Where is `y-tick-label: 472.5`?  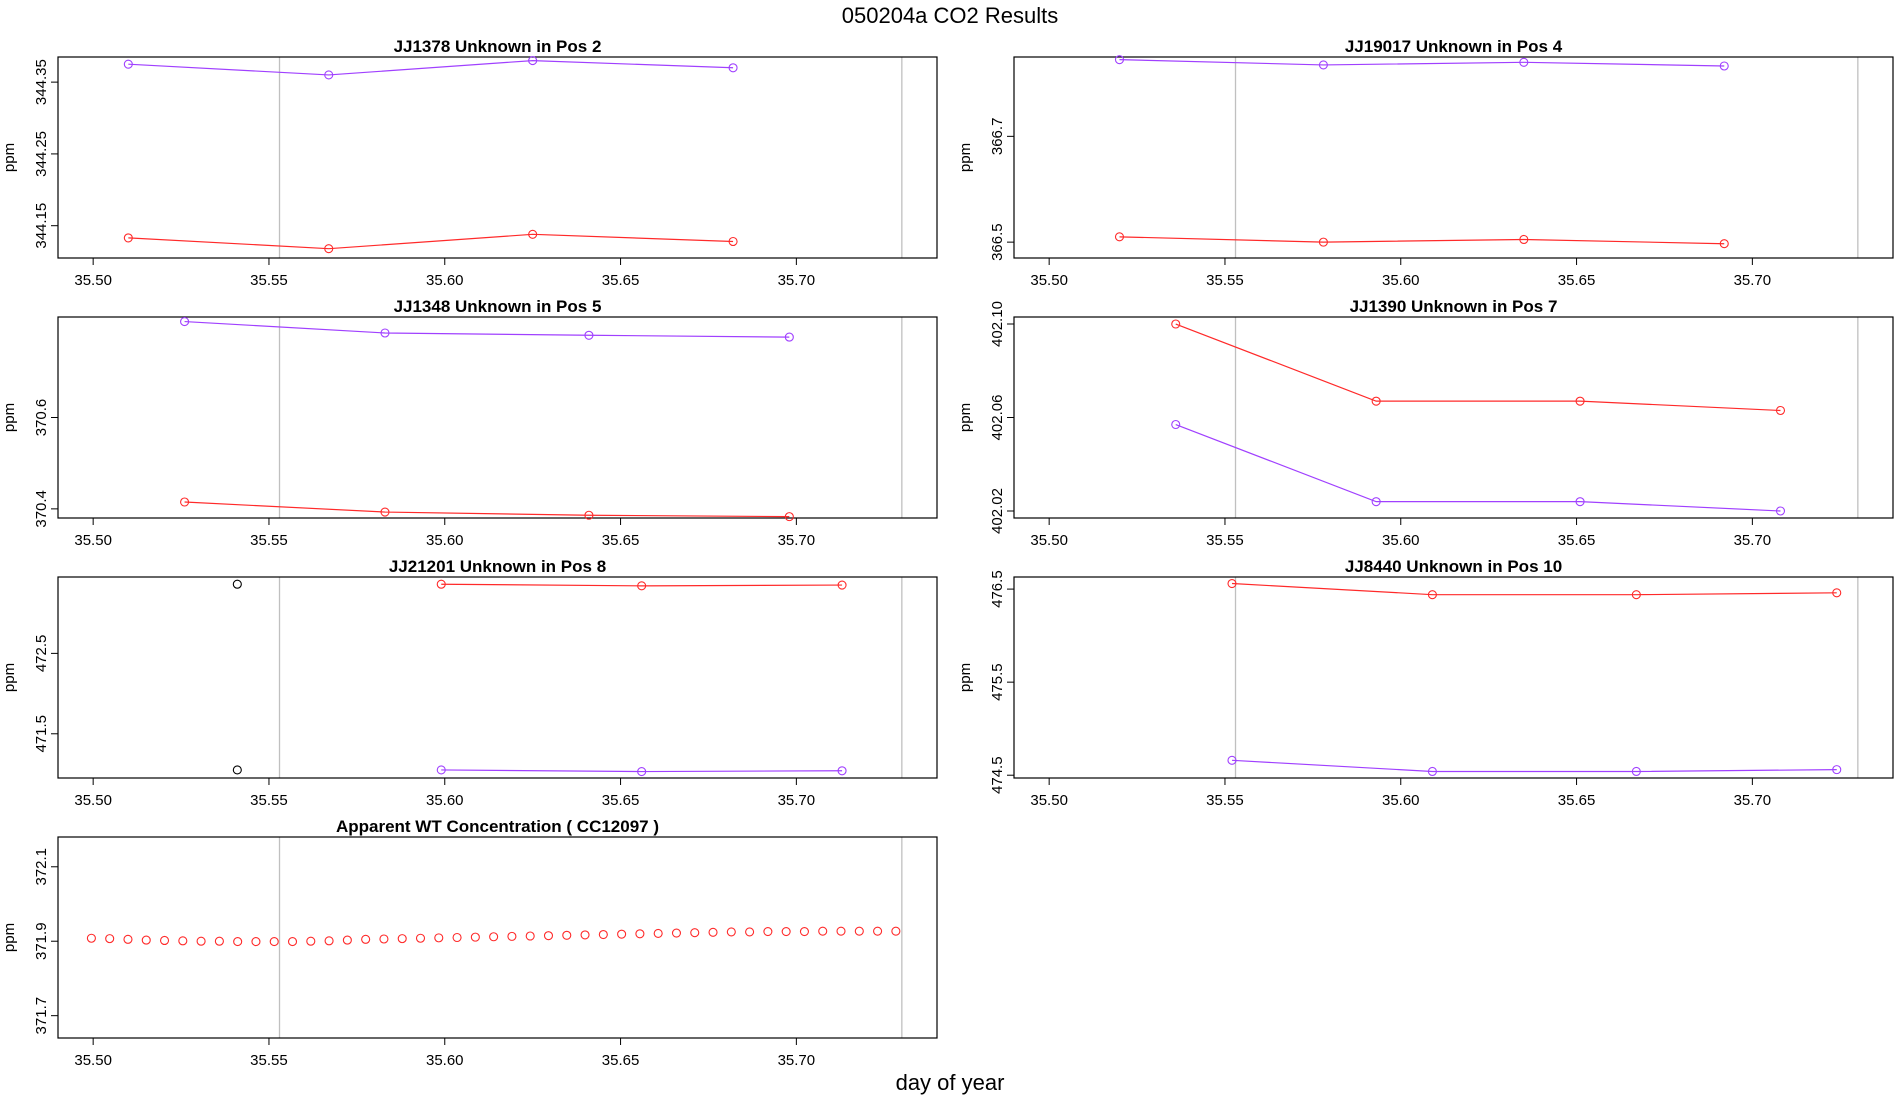
y-tick-label: 472.5 is located at coordinates (41, 654).